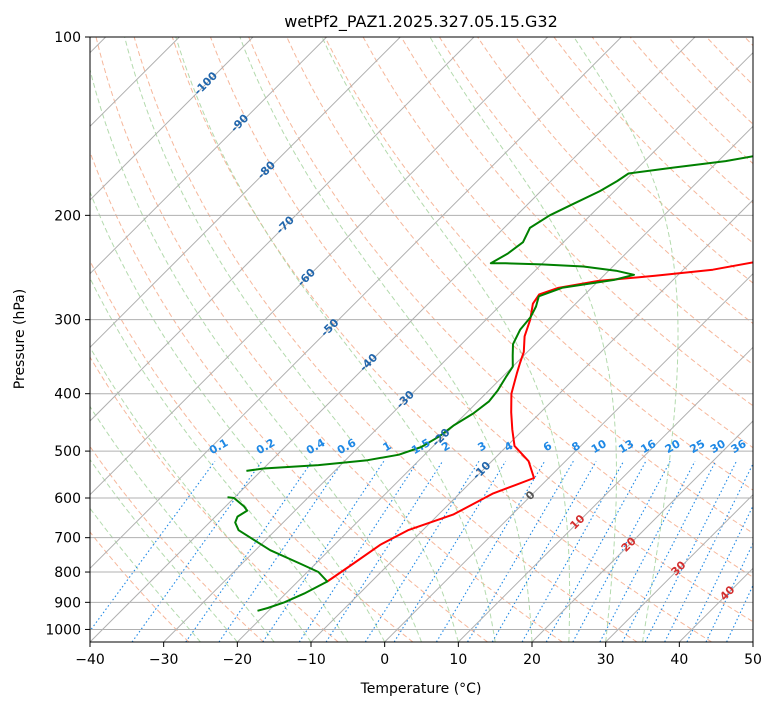  Describe the element at coordinates (67, 395) in the screenshot. I see `y-tick-label: 400` at that location.